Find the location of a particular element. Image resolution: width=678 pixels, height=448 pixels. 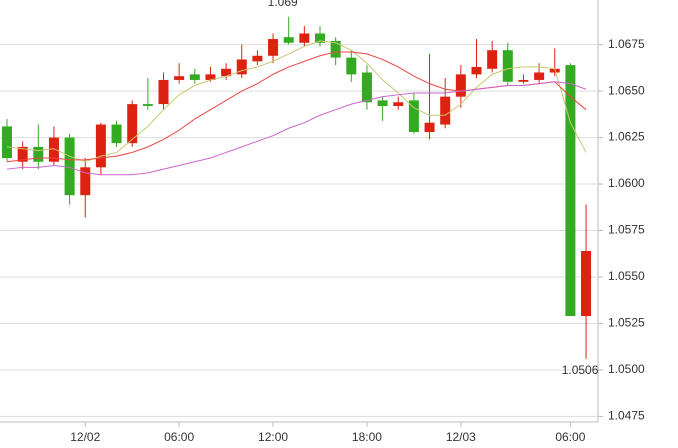

y-tick-label: 1.0500 is located at coordinates (626, 369).